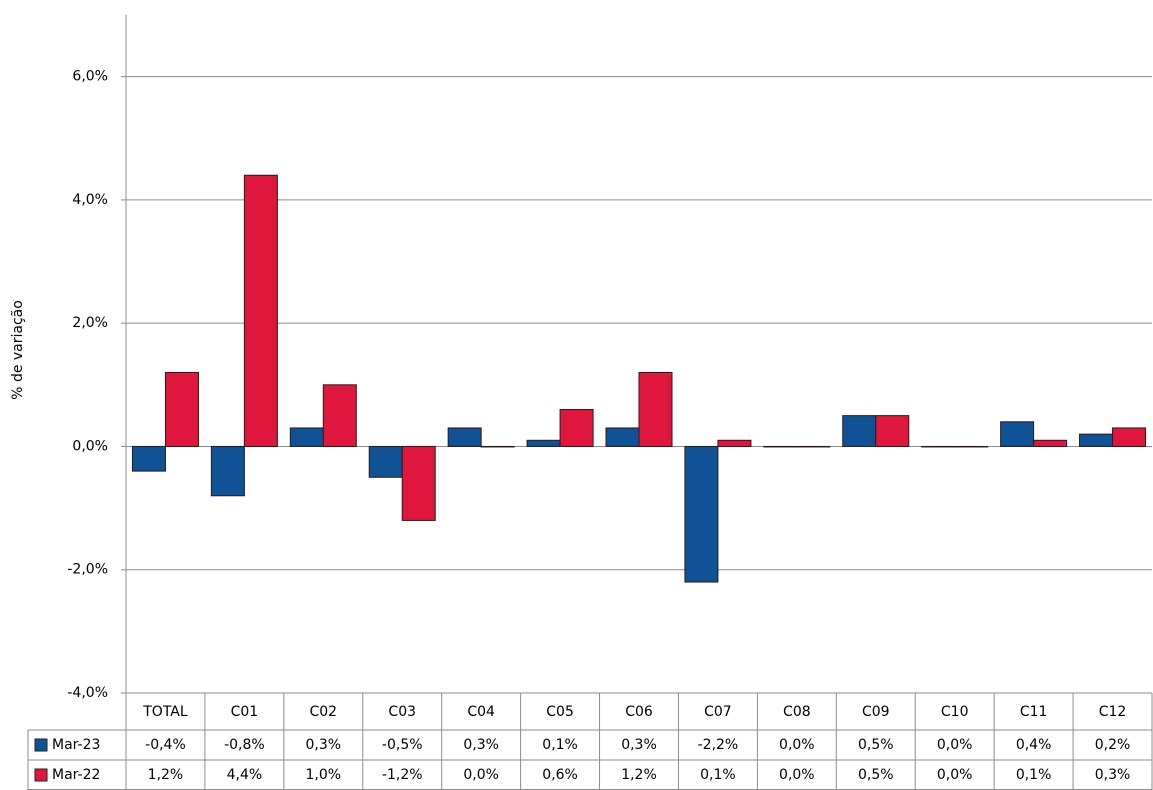 The width and height of the screenshot is (1153, 790). What do you see at coordinates (639, 712) in the screenshot?
I see `x-tick-label: C06` at bounding box center [639, 712].